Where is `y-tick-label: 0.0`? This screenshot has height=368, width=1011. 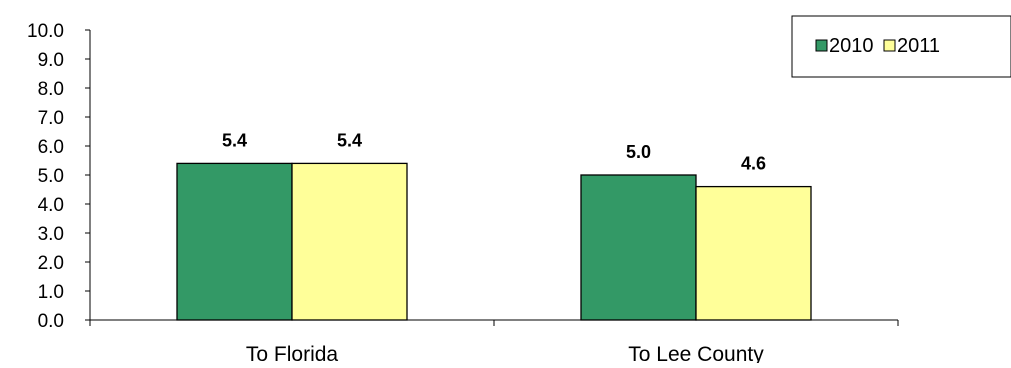 y-tick-label: 0.0 is located at coordinates (51, 321).